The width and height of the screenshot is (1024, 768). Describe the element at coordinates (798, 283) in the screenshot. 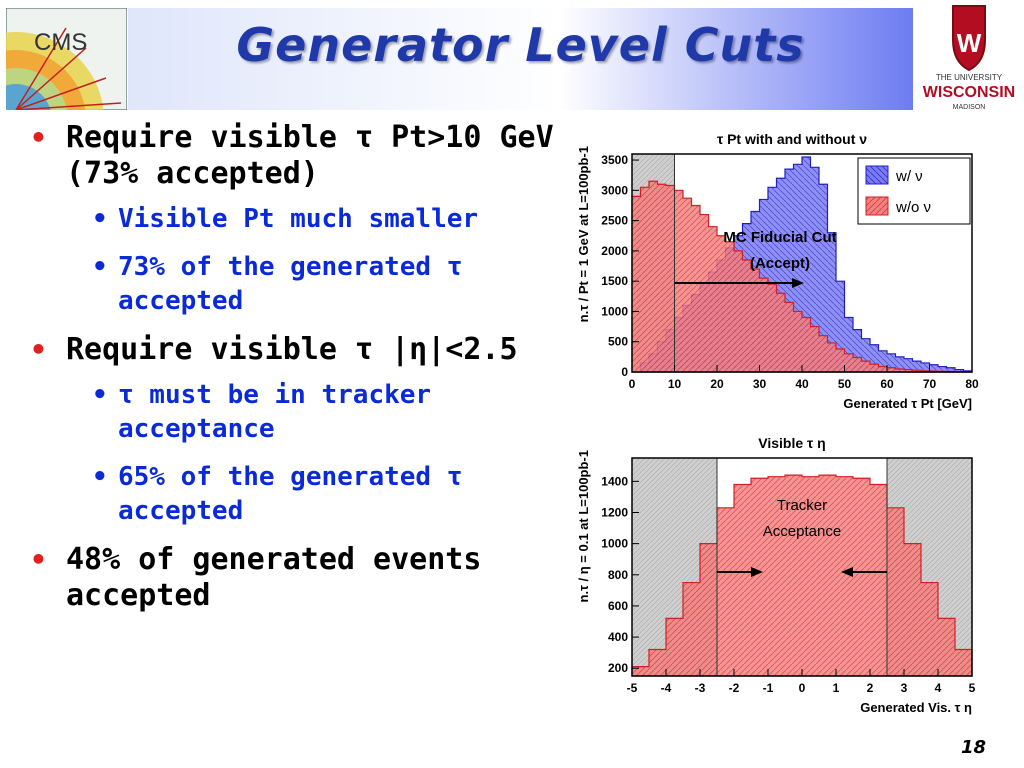

I see `fiducial-arrow-head` at that location.